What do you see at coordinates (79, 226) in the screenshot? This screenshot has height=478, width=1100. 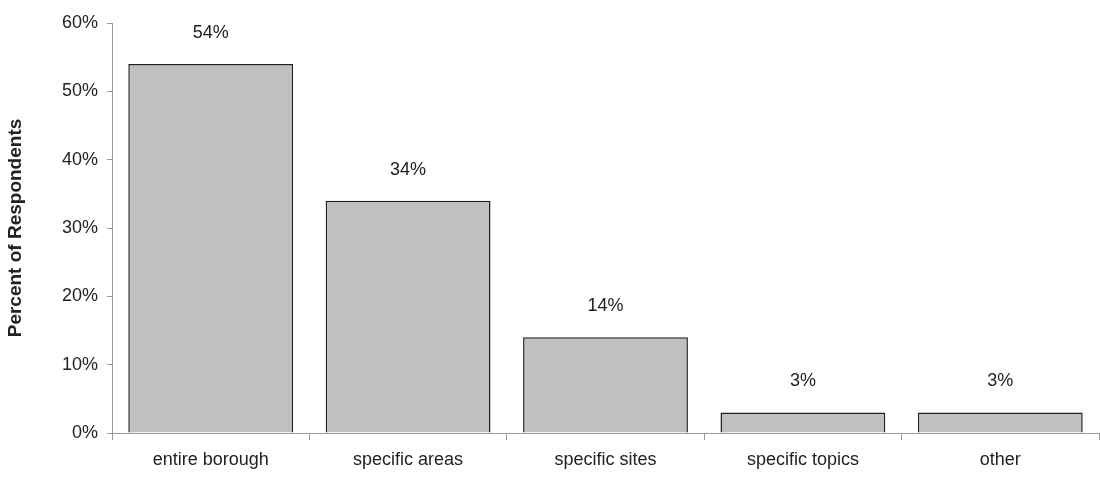 I see `y-tick-label: 30%` at bounding box center [79, 226].